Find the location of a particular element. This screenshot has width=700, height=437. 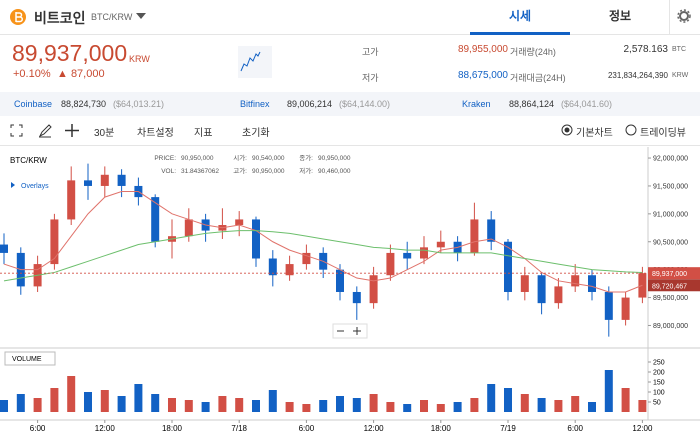

radio is located at coordinates (631, 130).